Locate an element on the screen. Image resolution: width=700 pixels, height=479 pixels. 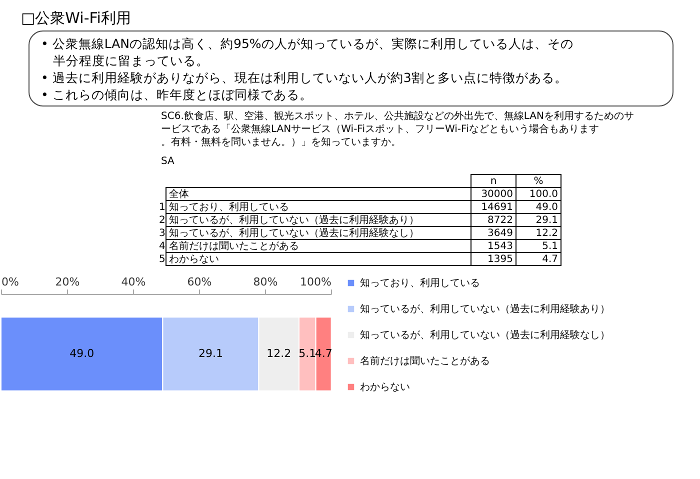
text: 12.2 is located at coordinates (547, 233).